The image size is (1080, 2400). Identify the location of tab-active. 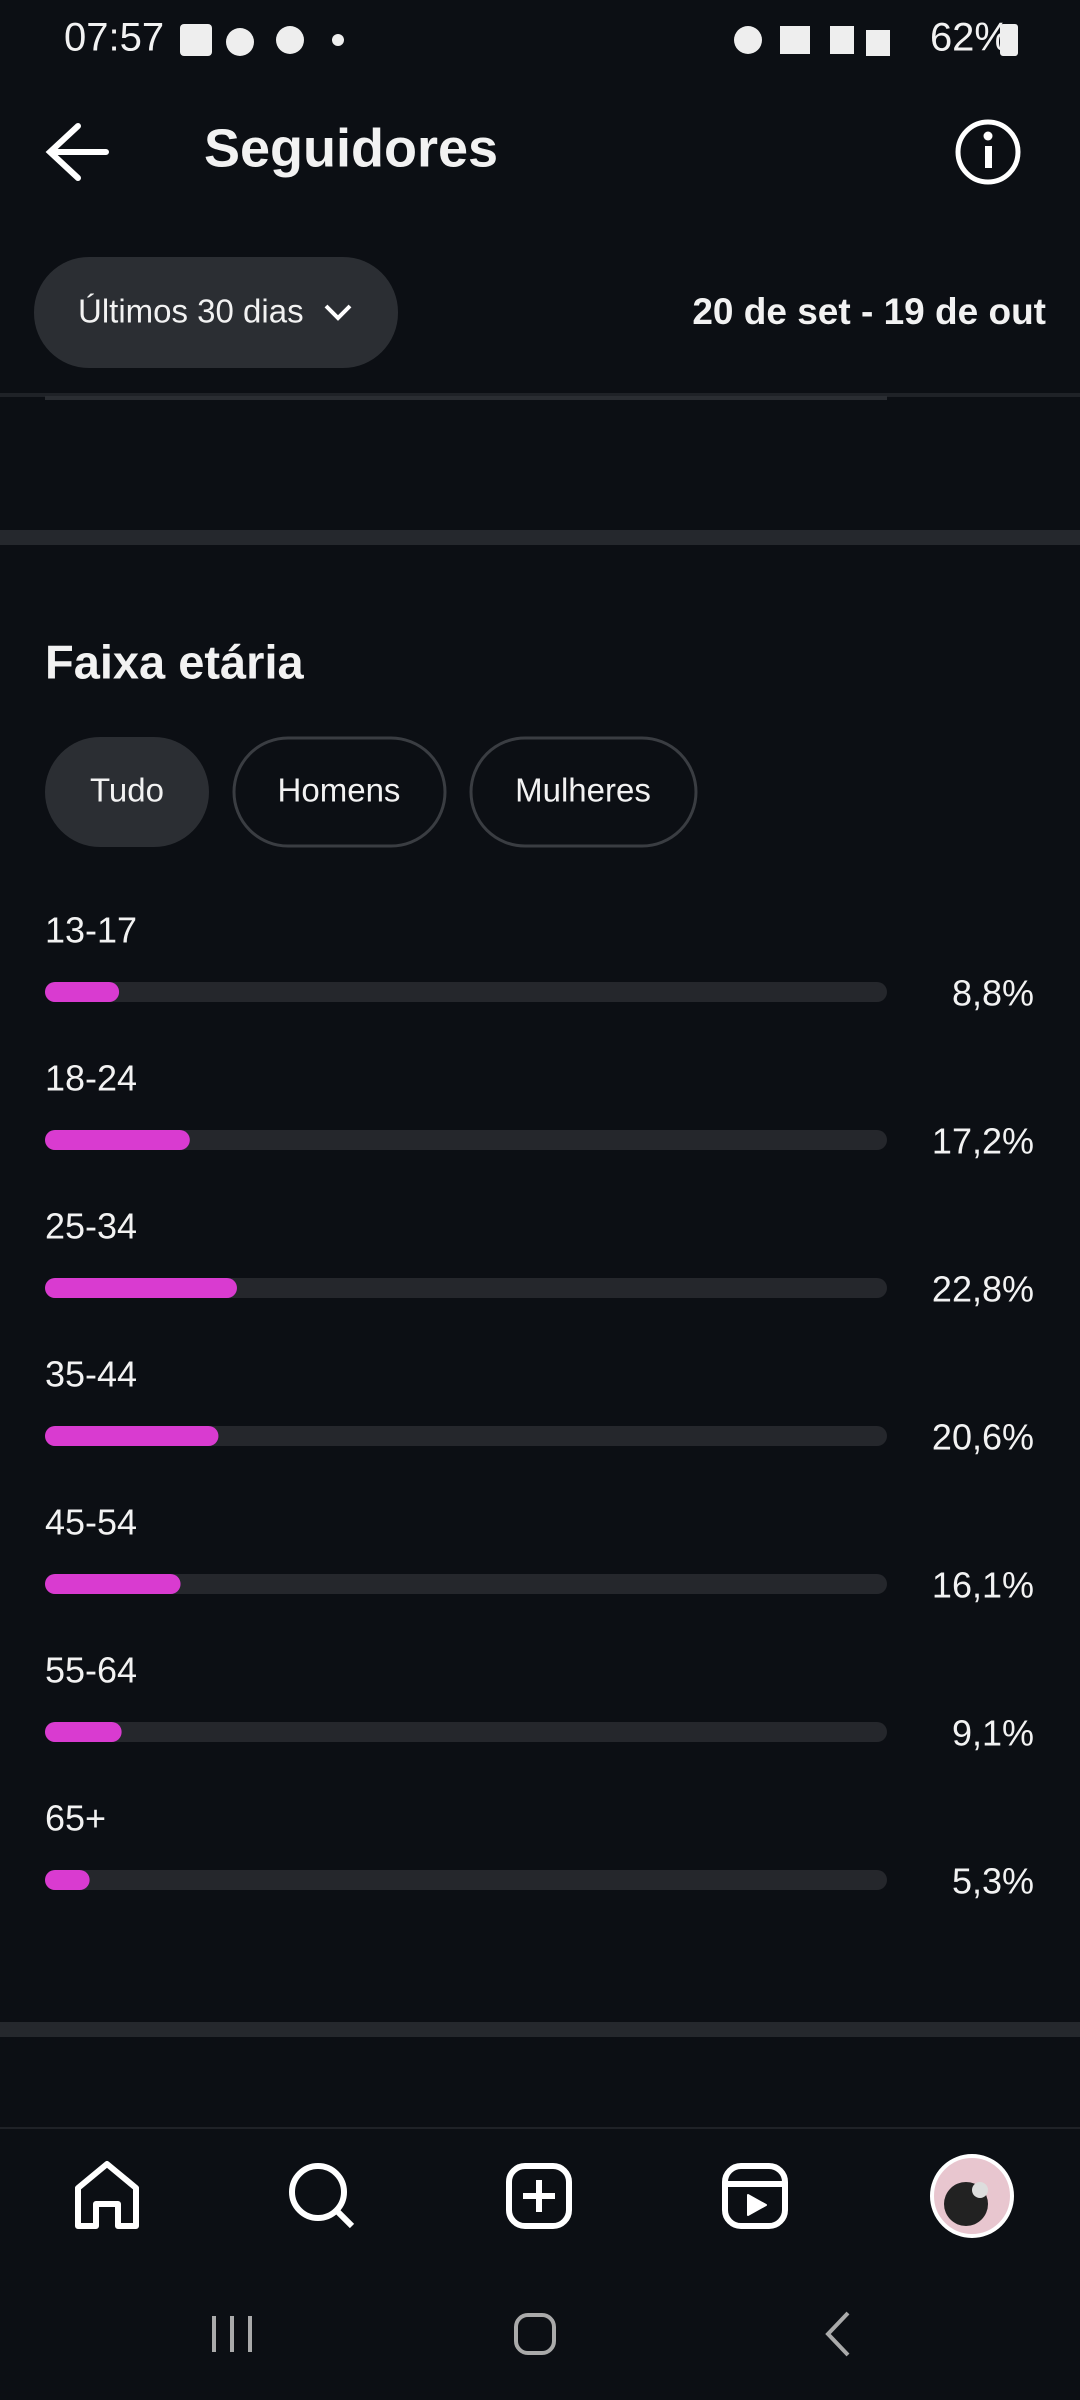
(127, 792).